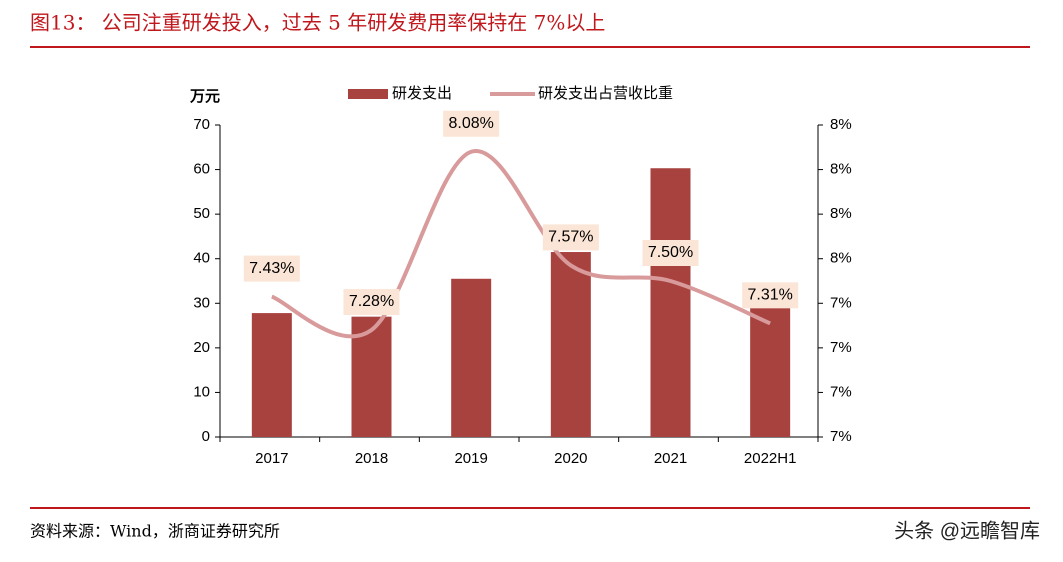 This screenshot has width=1063, height=562. I want to click on legend-swatch, so click(368, 94).